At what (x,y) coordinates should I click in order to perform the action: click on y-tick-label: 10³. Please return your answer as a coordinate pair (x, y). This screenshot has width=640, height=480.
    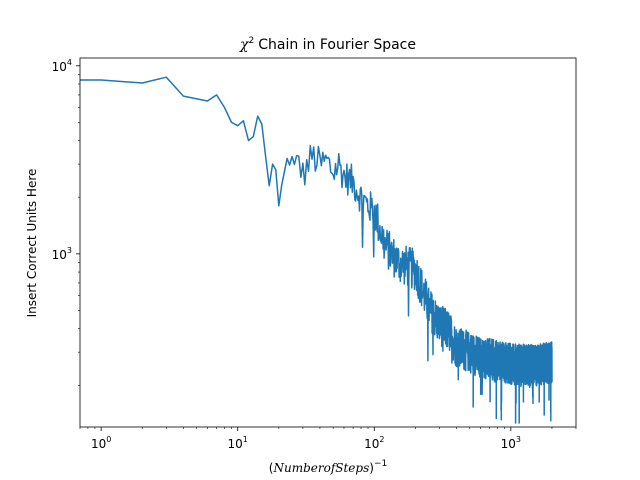
    Looking at the image, I should click on (62, 254).